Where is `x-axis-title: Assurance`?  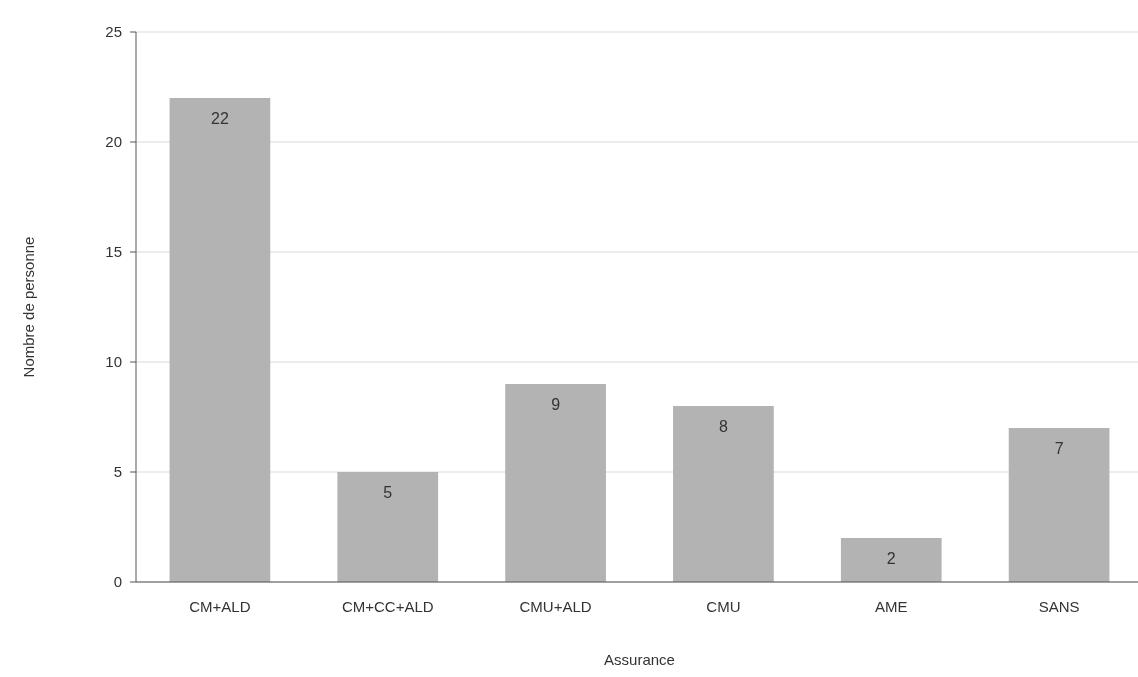 x-axis-title: Assurance is located at coordinates (639, 659).